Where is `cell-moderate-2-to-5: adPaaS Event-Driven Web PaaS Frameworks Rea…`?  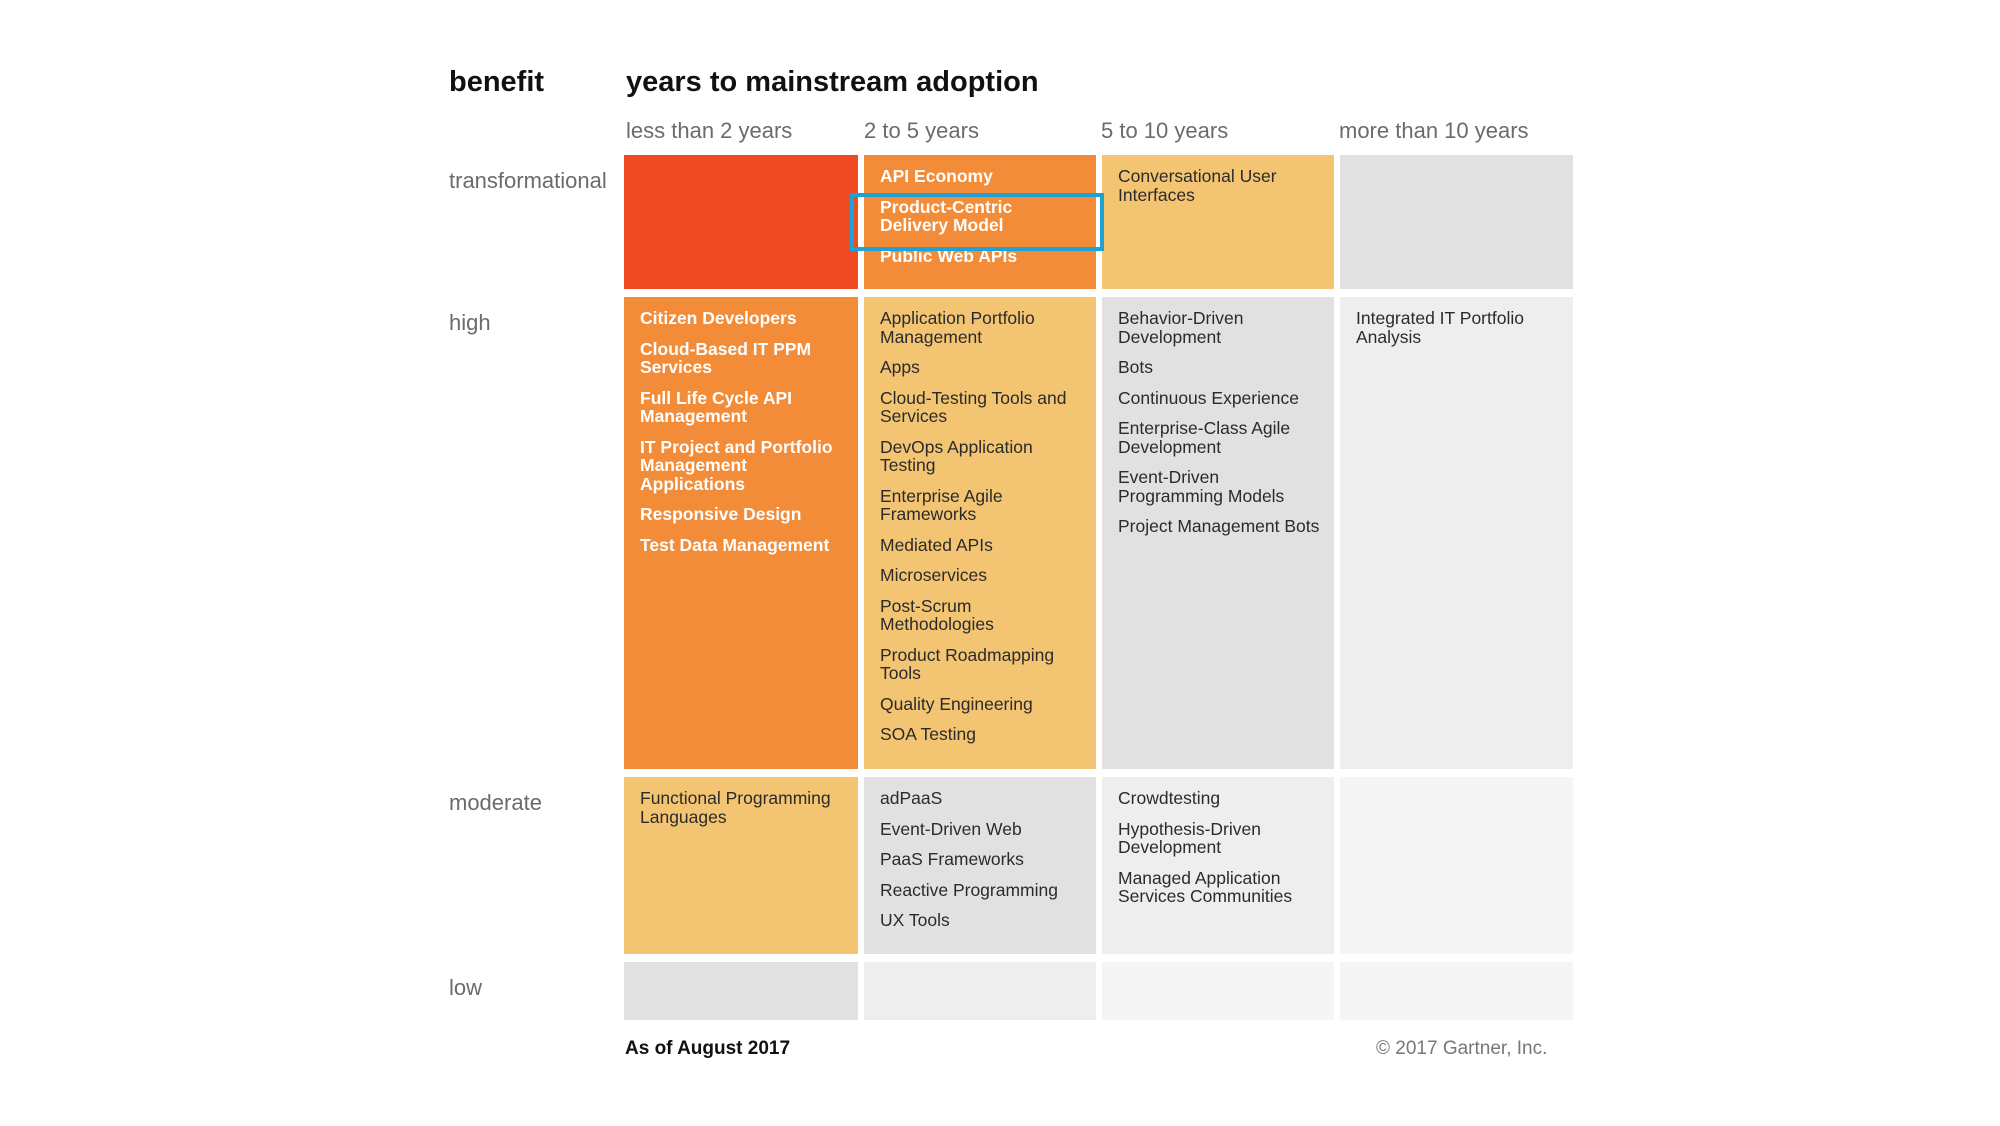 cell-moderate-2-to-5: adPaaS Event-Driven Web PaaS Frameworks Rea… is located at coordinates (980, 865).